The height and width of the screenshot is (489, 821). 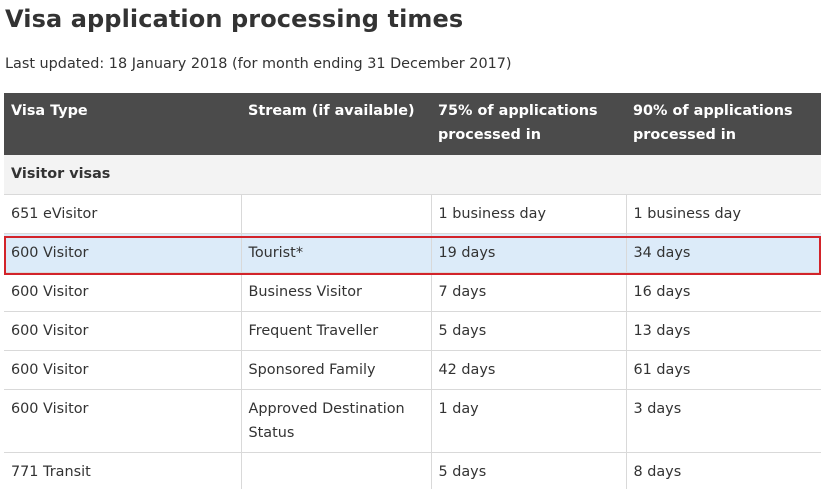 What do you see at coordinates (335, 331) in the screenshot?
I see `cell-stream: Frequent Traveller` at bounding box center [335, 331].